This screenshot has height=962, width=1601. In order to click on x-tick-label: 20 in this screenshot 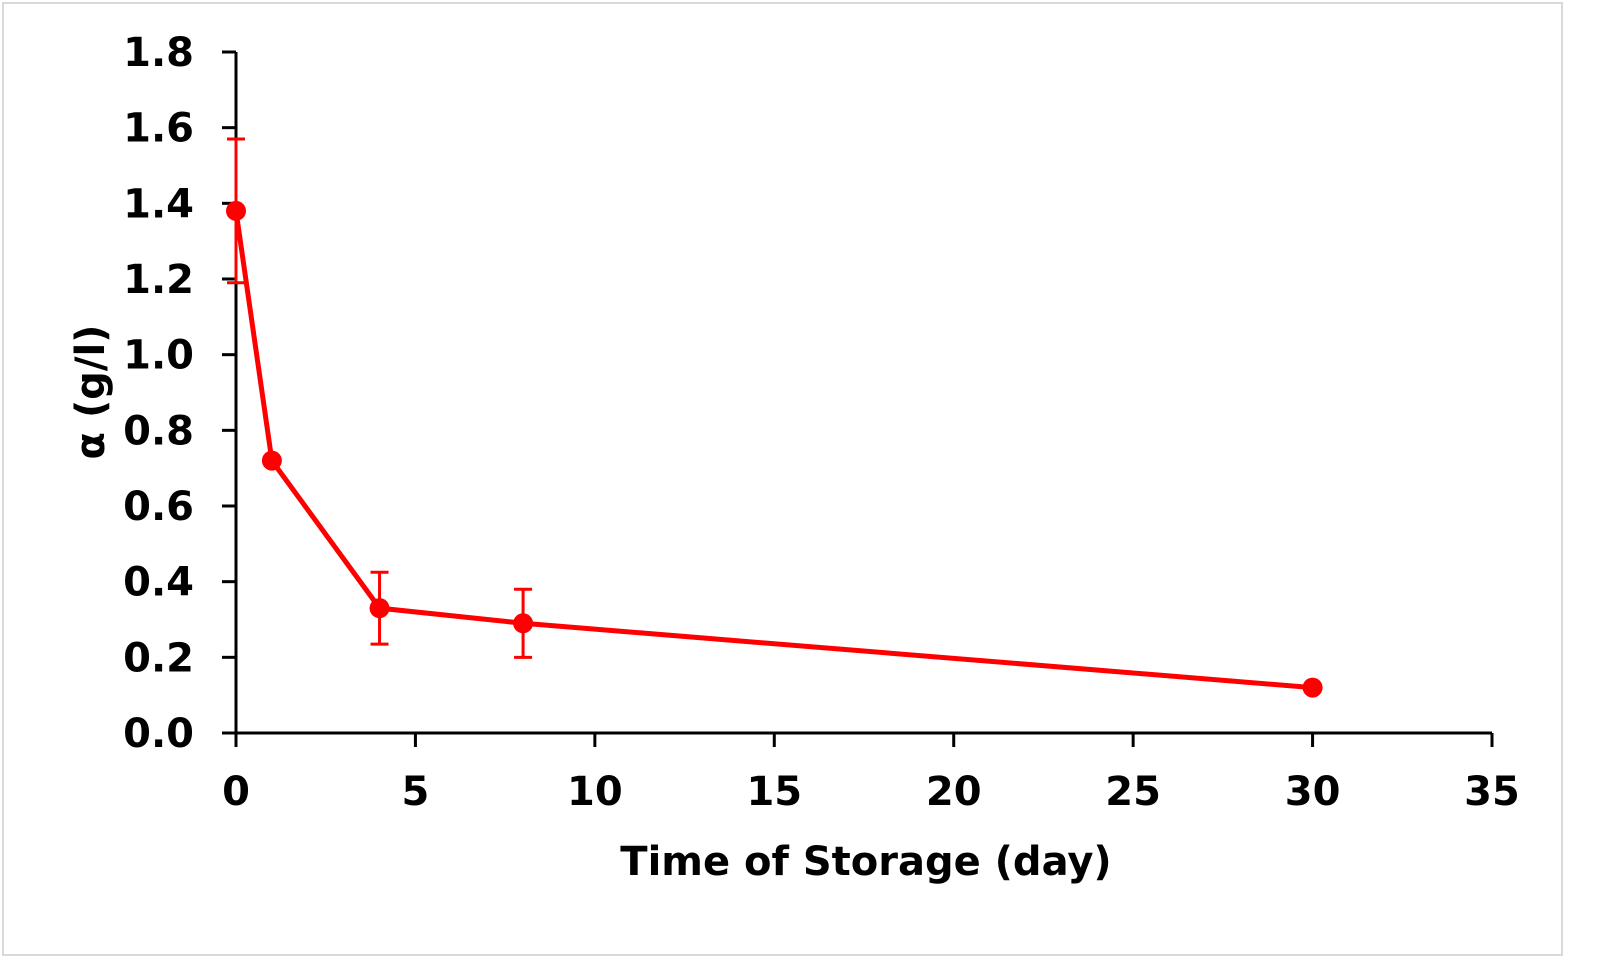, I will do `click(954, 792)`.